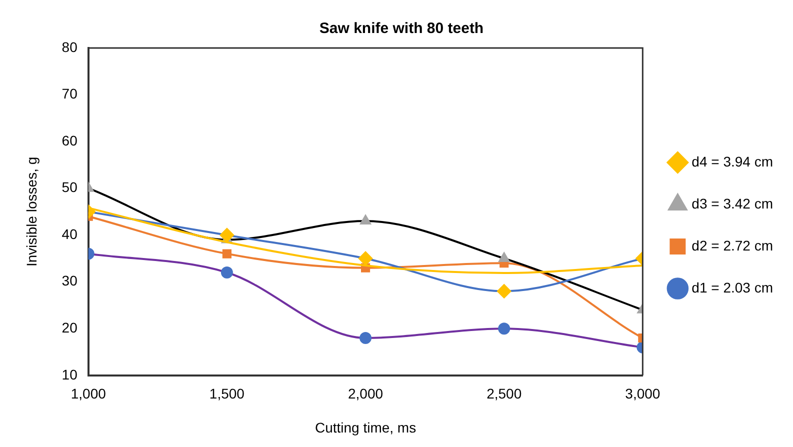 This screenshot has width=793, height=447. What do you see at coordinates (70, 94) in the screenshot?
I see `y-tick-label: 70` at bounding box center [70, 94].